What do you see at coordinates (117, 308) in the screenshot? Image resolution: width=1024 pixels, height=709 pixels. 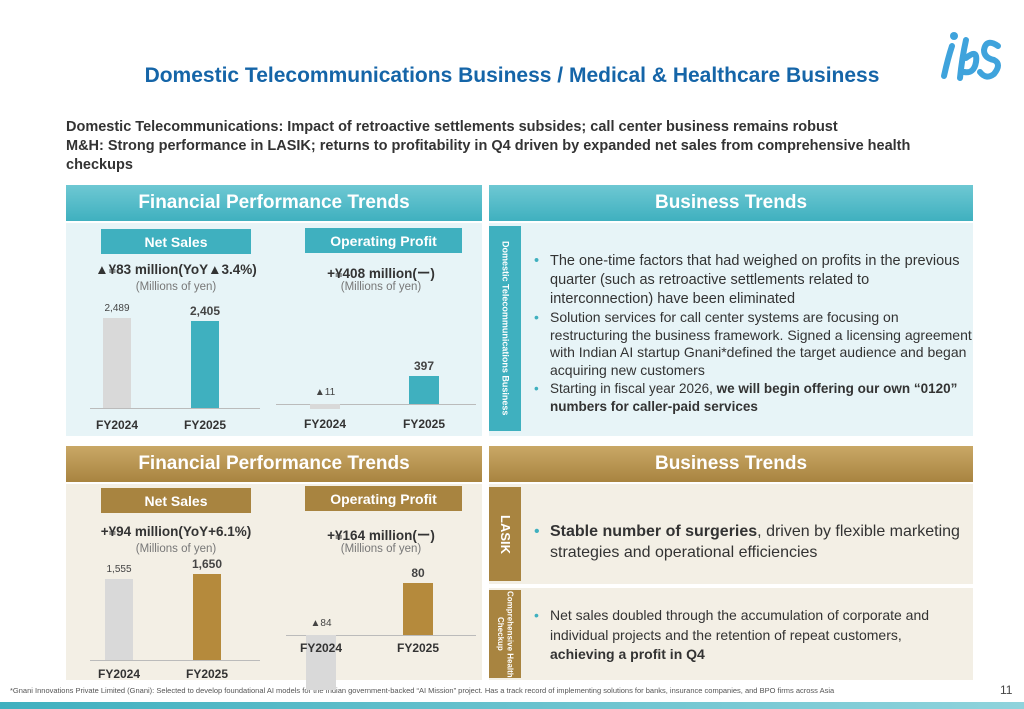 I see `telecom-net-sales-value-fy2024: 2,489` at bounding box center [117, 308].